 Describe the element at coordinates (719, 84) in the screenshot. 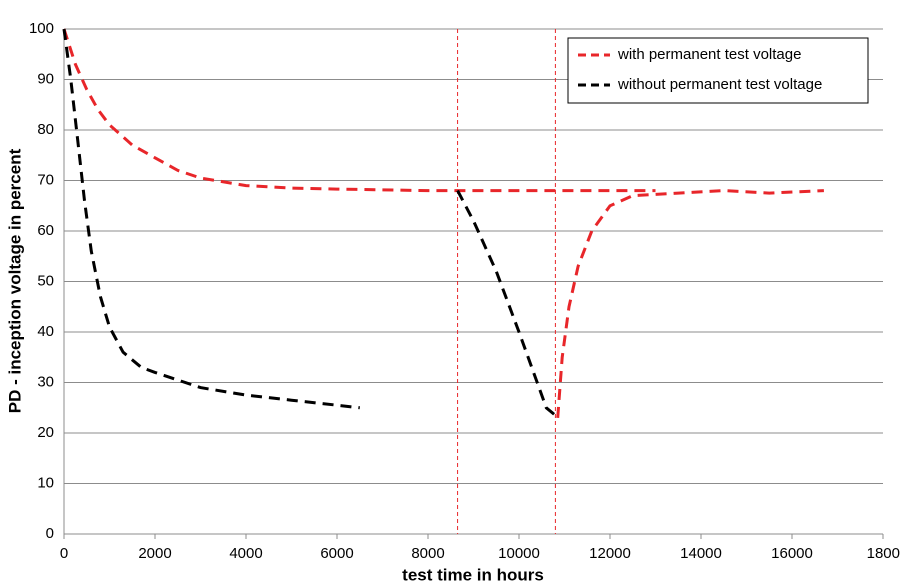

I see `legend-label: without permanent test voltage` at that location.